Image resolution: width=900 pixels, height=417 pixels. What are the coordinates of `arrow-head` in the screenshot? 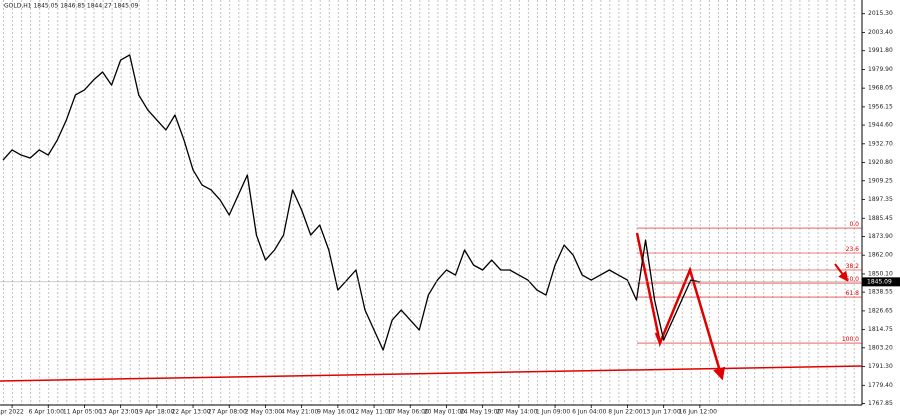 It's located at (658, 338).